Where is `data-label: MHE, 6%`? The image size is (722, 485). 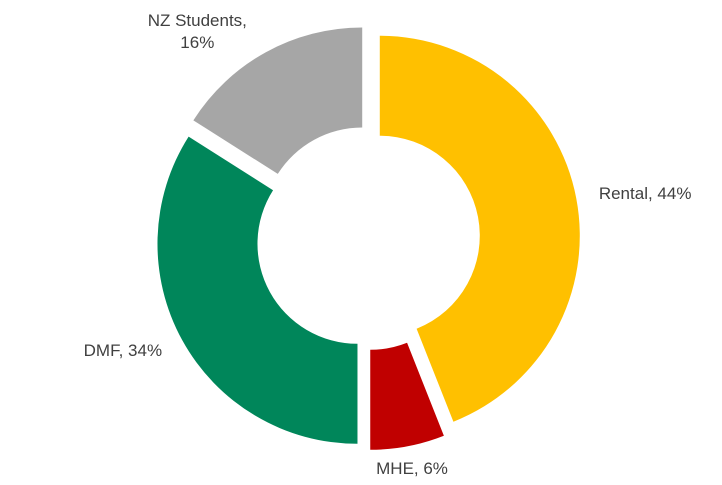
data-label: MHE, 6% is located at coordinates (412, 468).